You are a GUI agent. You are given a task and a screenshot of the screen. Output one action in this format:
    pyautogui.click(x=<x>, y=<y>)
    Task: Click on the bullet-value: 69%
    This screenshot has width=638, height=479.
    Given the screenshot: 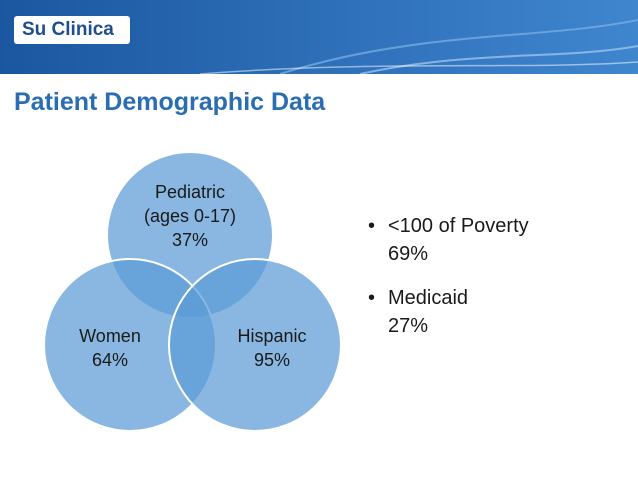 What is the action you would take?
    pyautogui.click(x=408, y=254)
    